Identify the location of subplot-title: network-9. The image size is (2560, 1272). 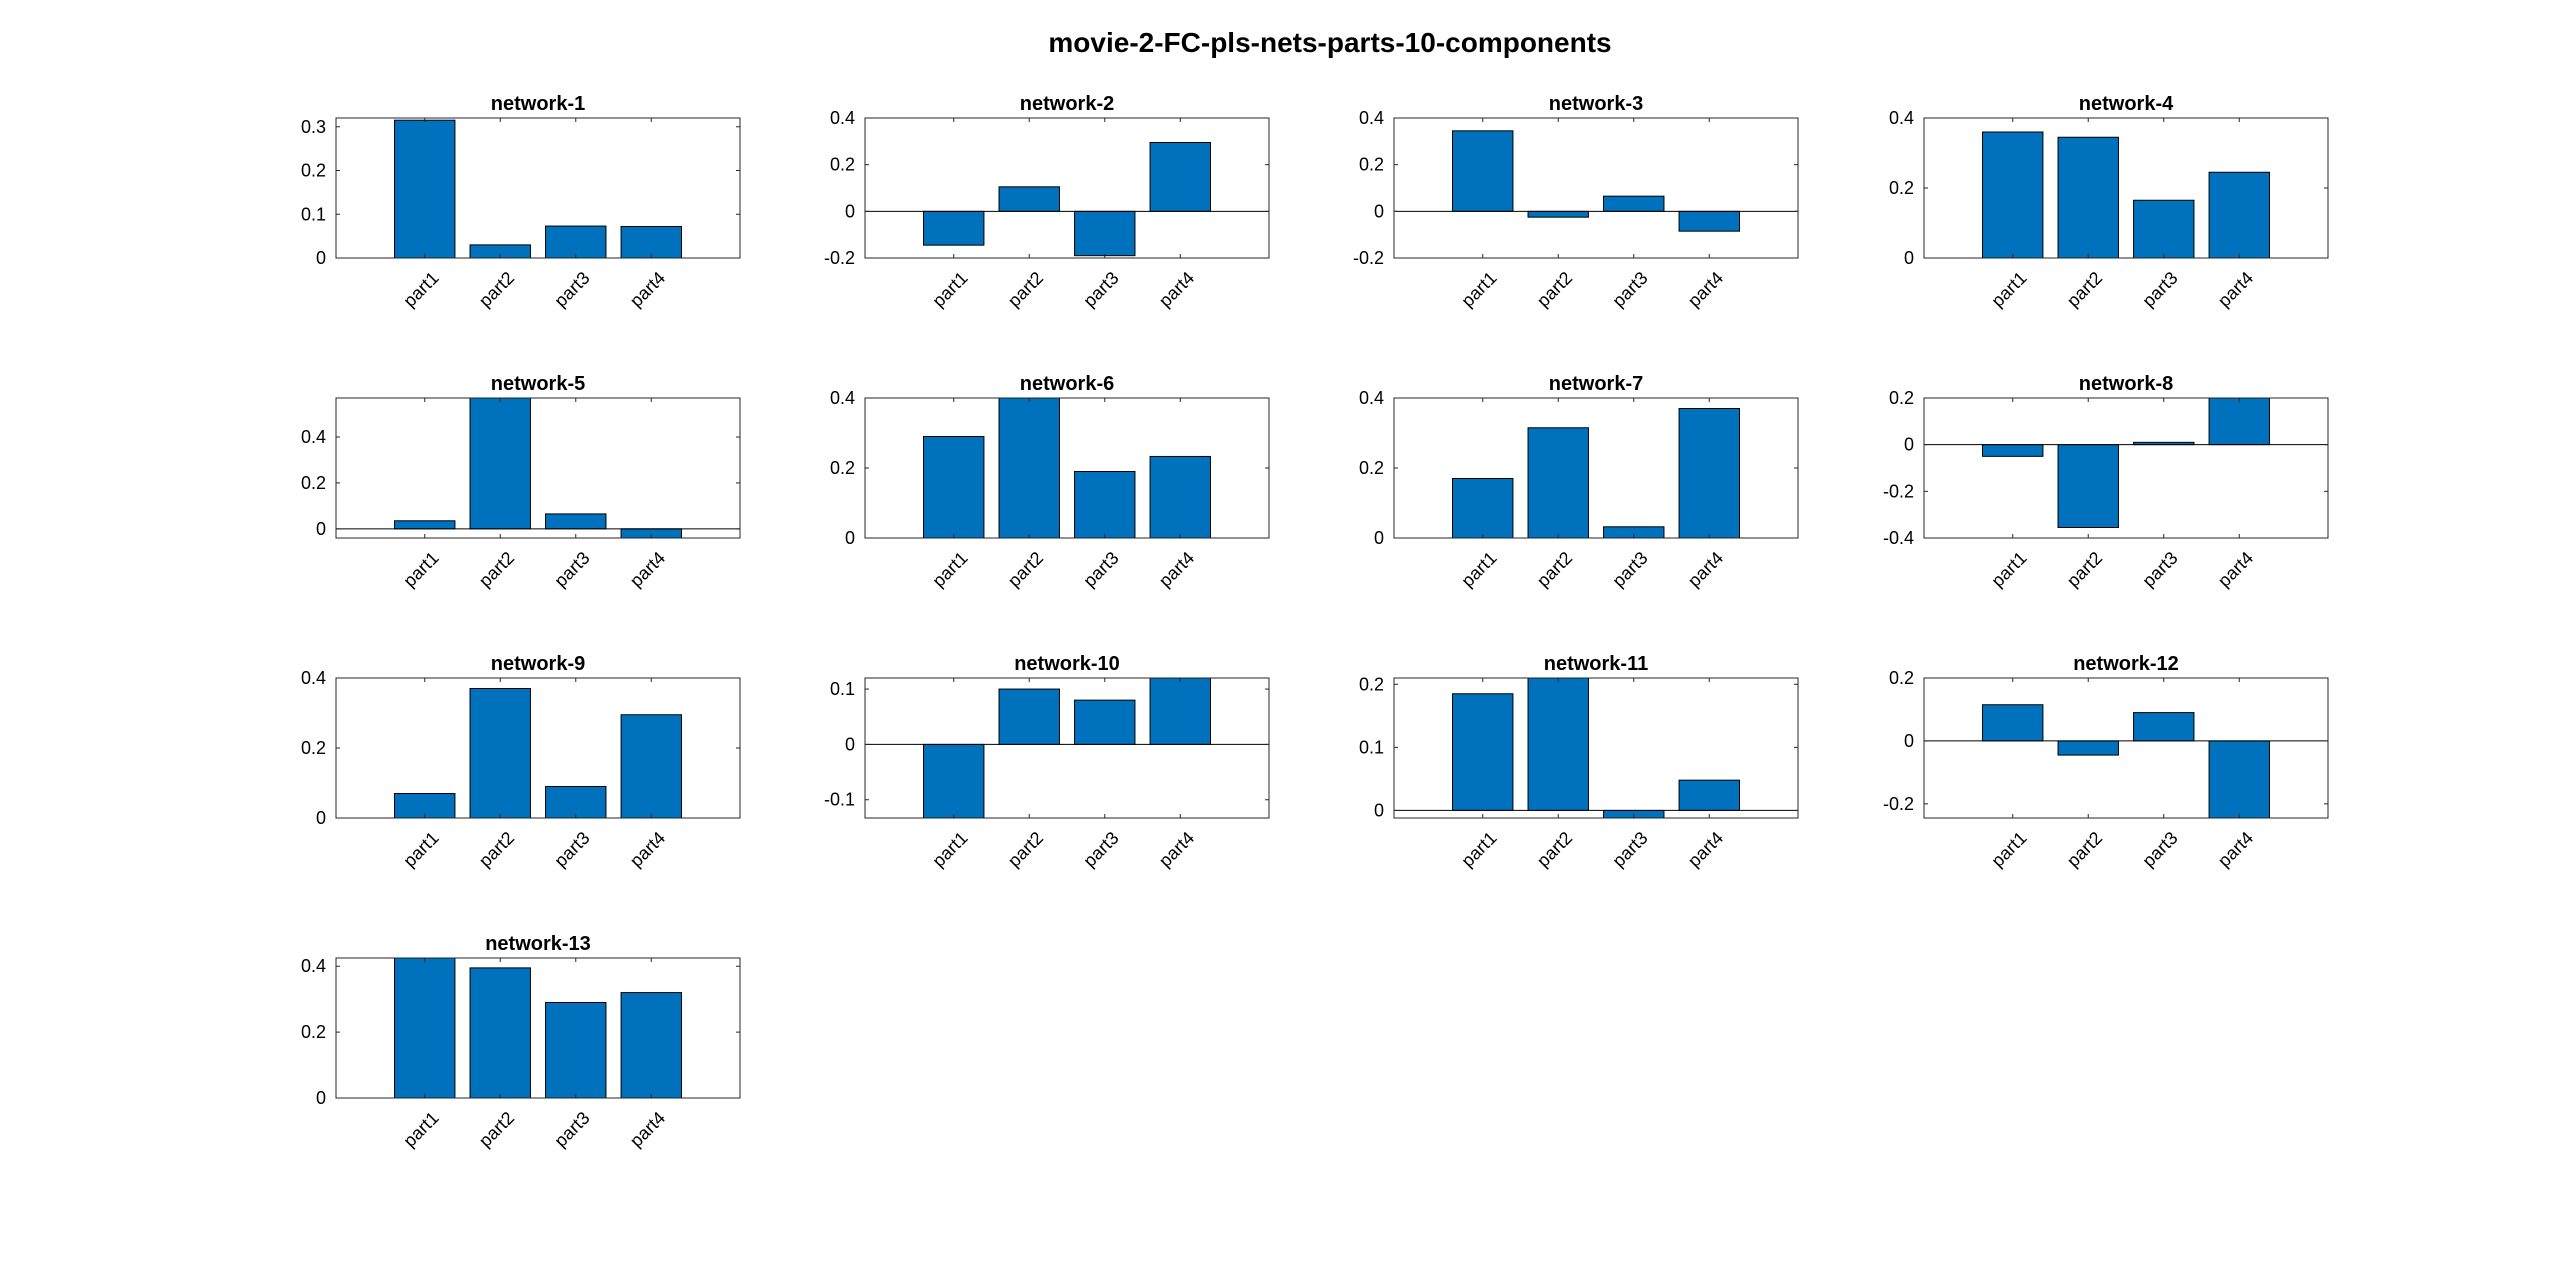
(538, 664).